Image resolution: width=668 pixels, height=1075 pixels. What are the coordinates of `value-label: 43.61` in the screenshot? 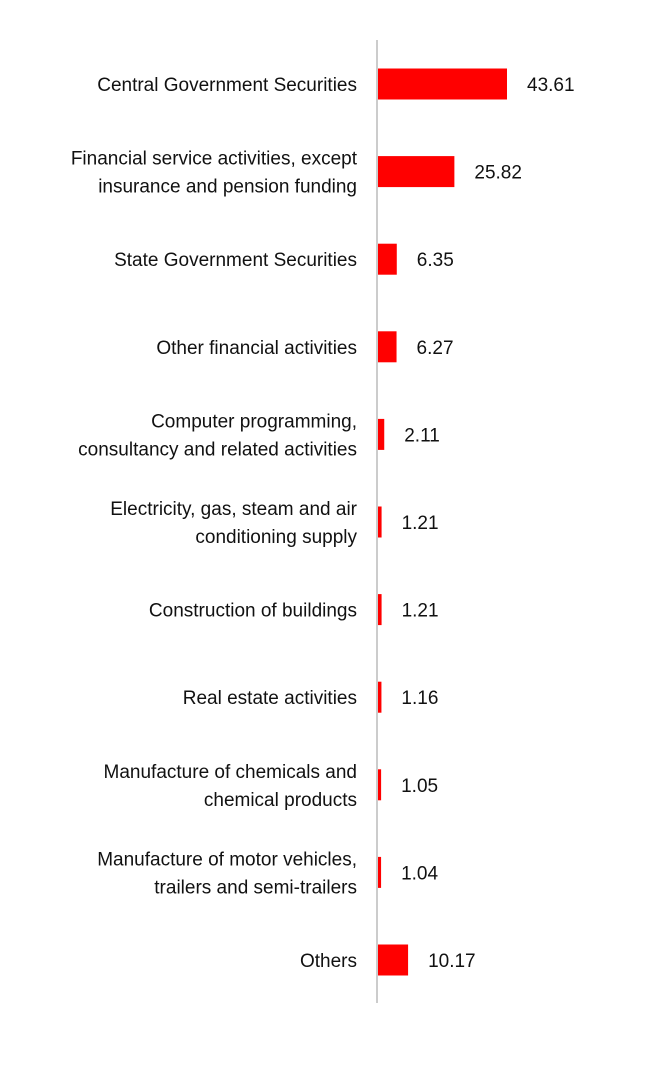 It's located at (551, 85).